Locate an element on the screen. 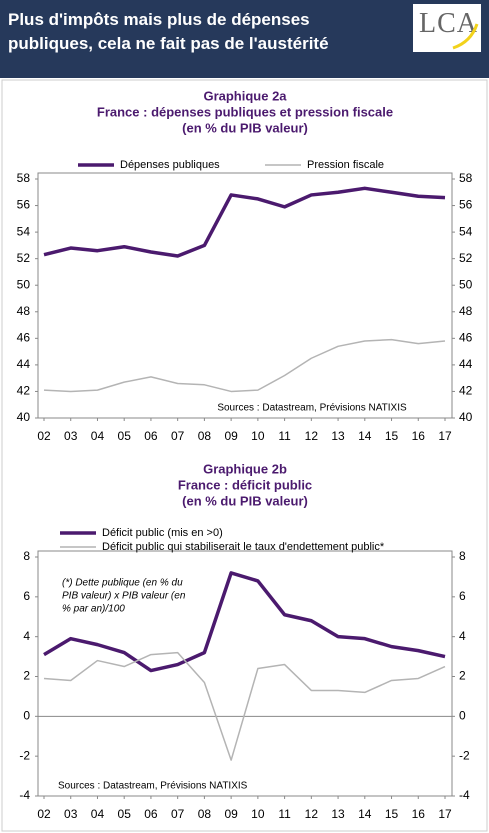 Image resolution: width=489 pixels, height=833 pixels. logo: LCA is located at coordinates (447, 28).